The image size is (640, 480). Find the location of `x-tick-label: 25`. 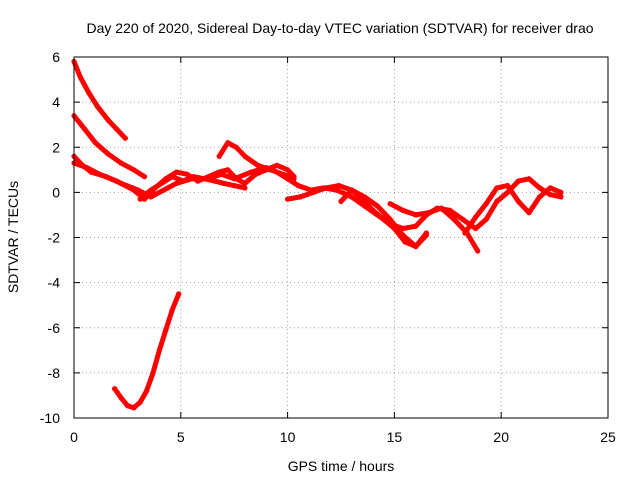

x-tick-label: 25 is located at coordinates (608, 437).